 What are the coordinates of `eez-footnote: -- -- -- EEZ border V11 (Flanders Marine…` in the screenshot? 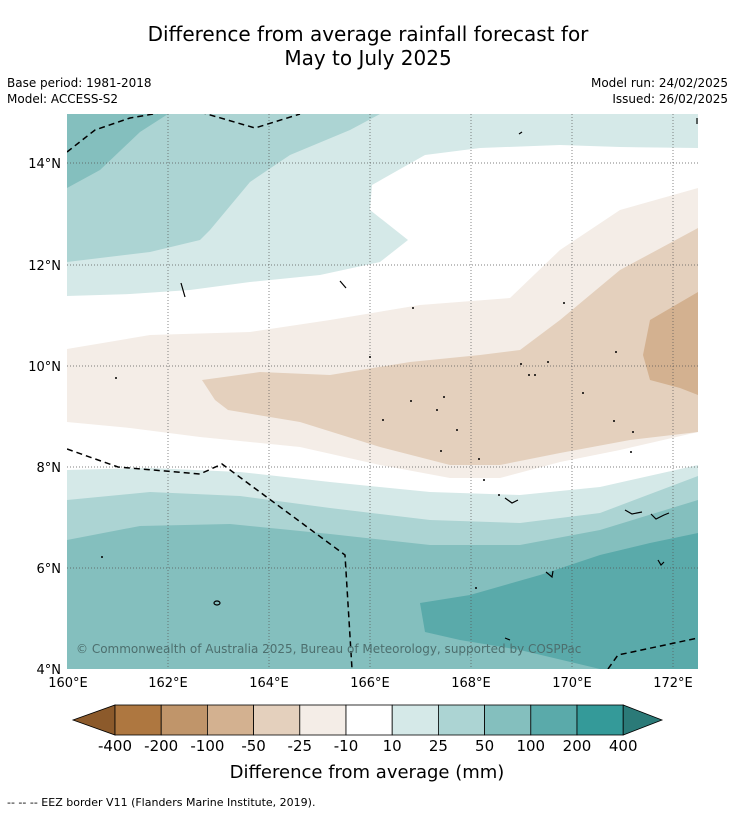 It's located at (161, 802).